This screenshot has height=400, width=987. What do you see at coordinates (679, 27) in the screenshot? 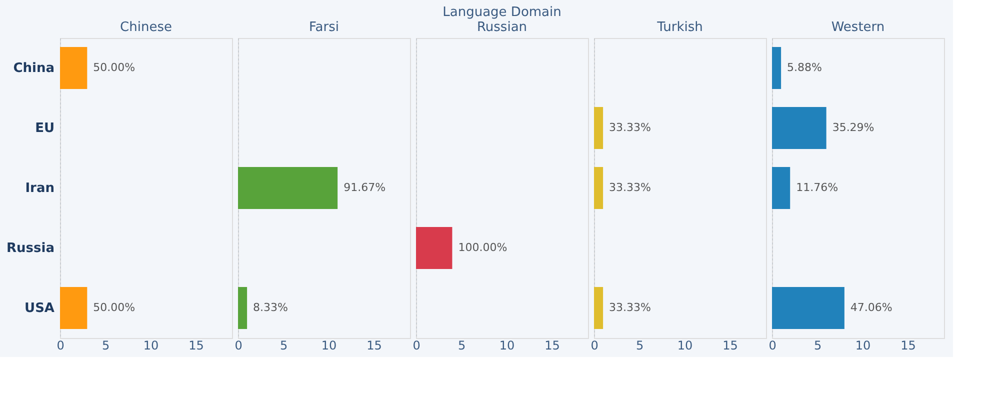
I see `chart-title: Turkish` at bounding box center [679, 27].